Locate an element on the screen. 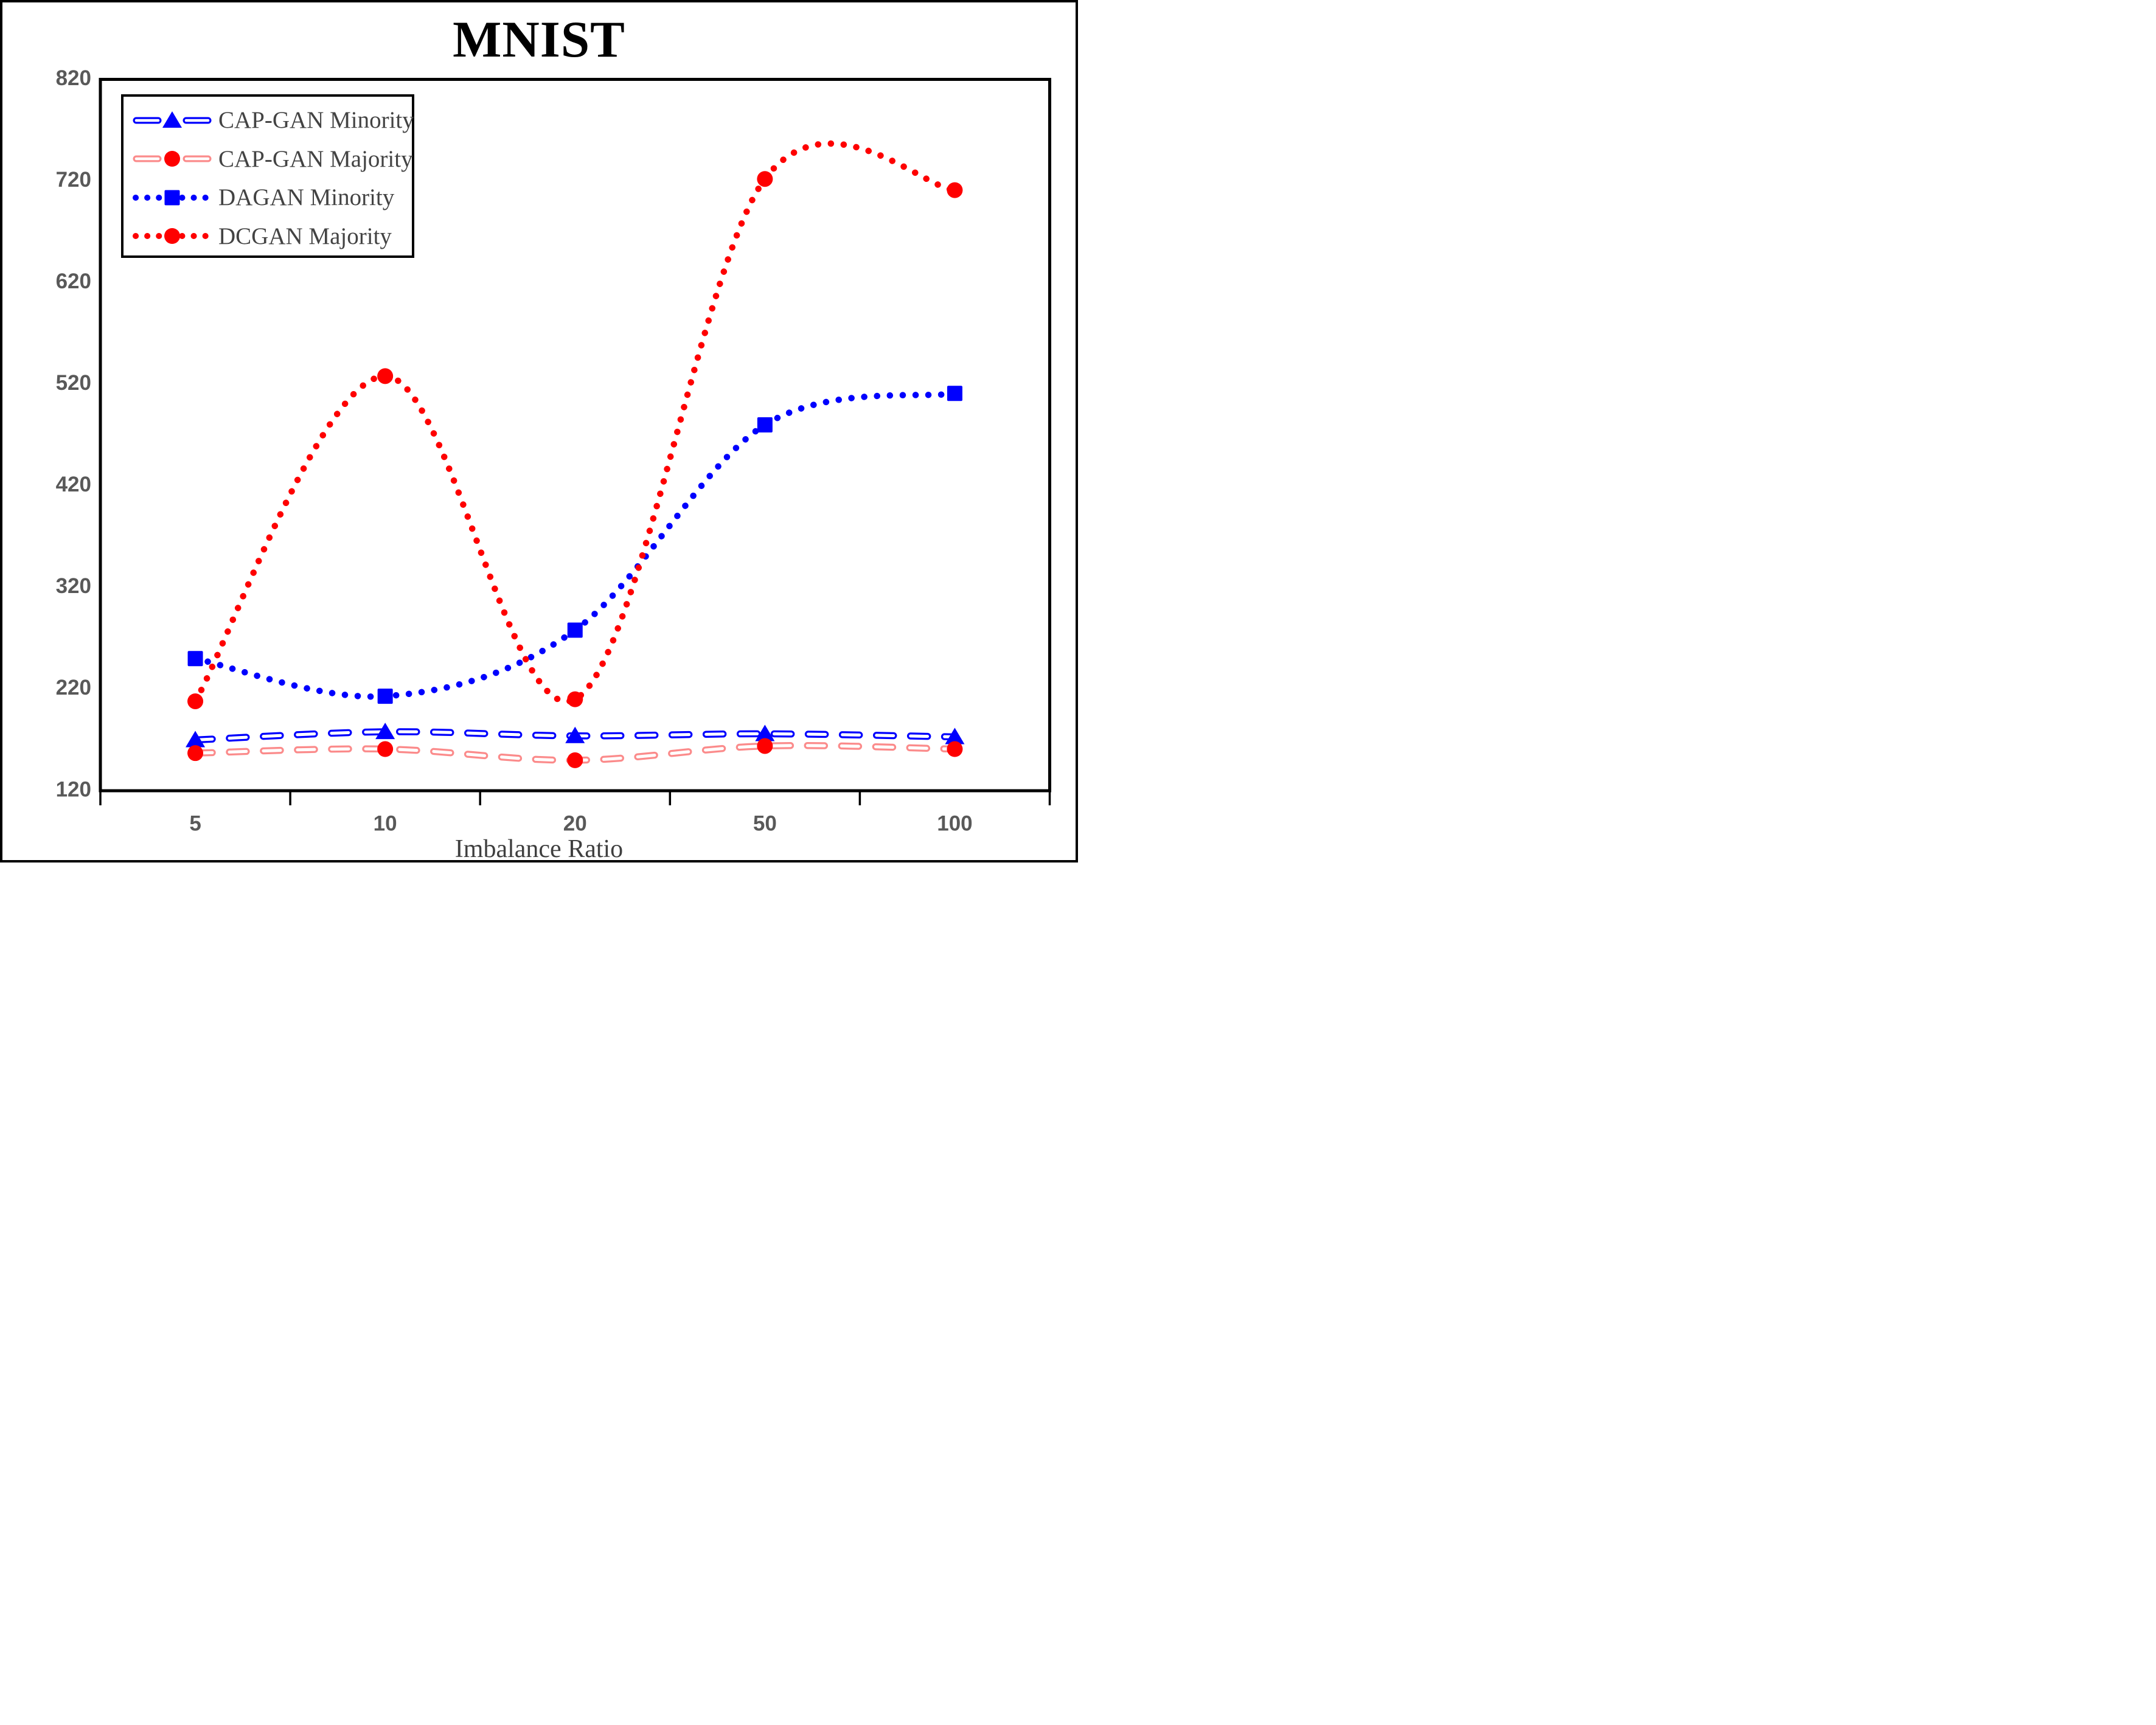 The width and height of the screenshot is (2156, 1725). y-tick-label: 820 is located at coordinates (73, 78).